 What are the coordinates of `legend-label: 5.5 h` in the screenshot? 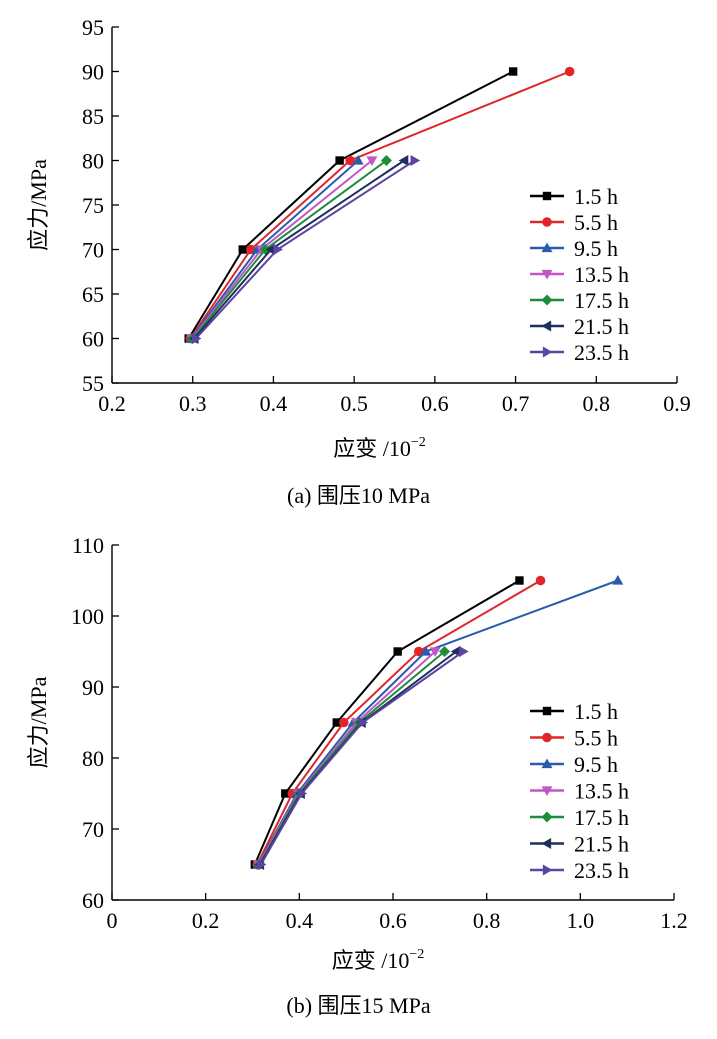 It's located at (596, 222).